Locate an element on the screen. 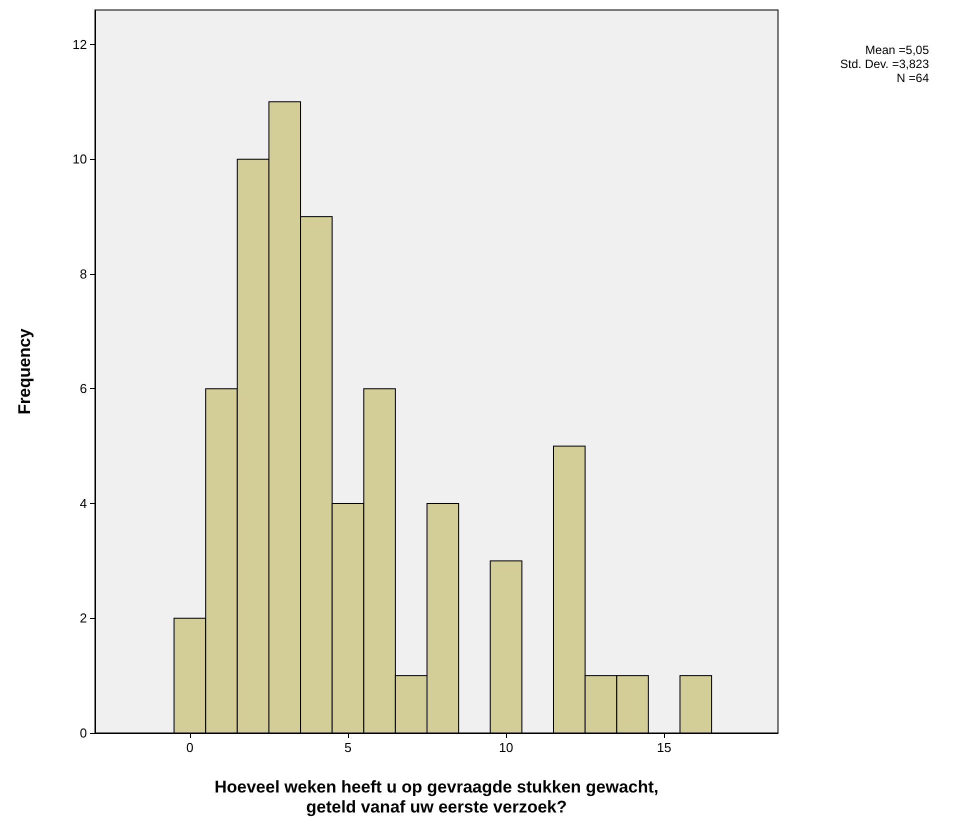 This screenshot has width=973, height=840. x-tick-label: 5 is located at coordinates (348, 747).